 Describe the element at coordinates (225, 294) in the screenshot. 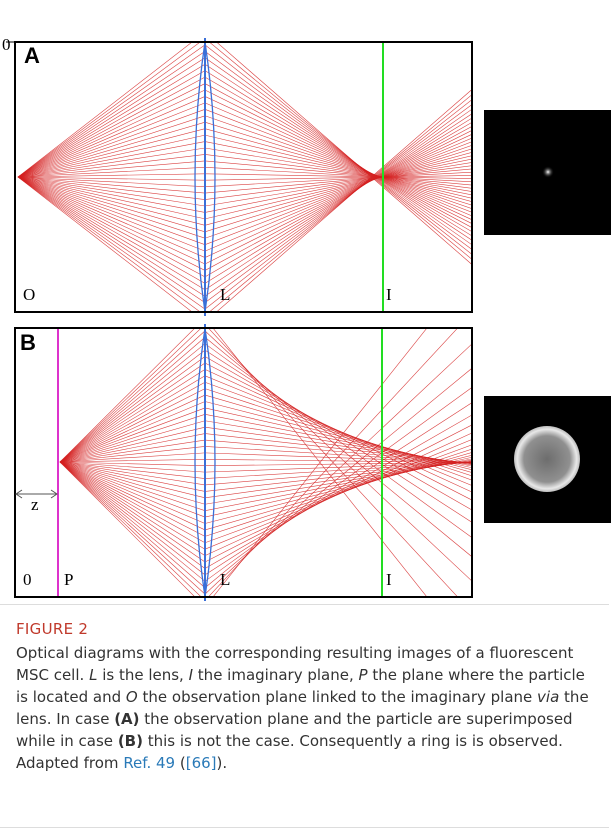

I see `plane-label: L` at that location.